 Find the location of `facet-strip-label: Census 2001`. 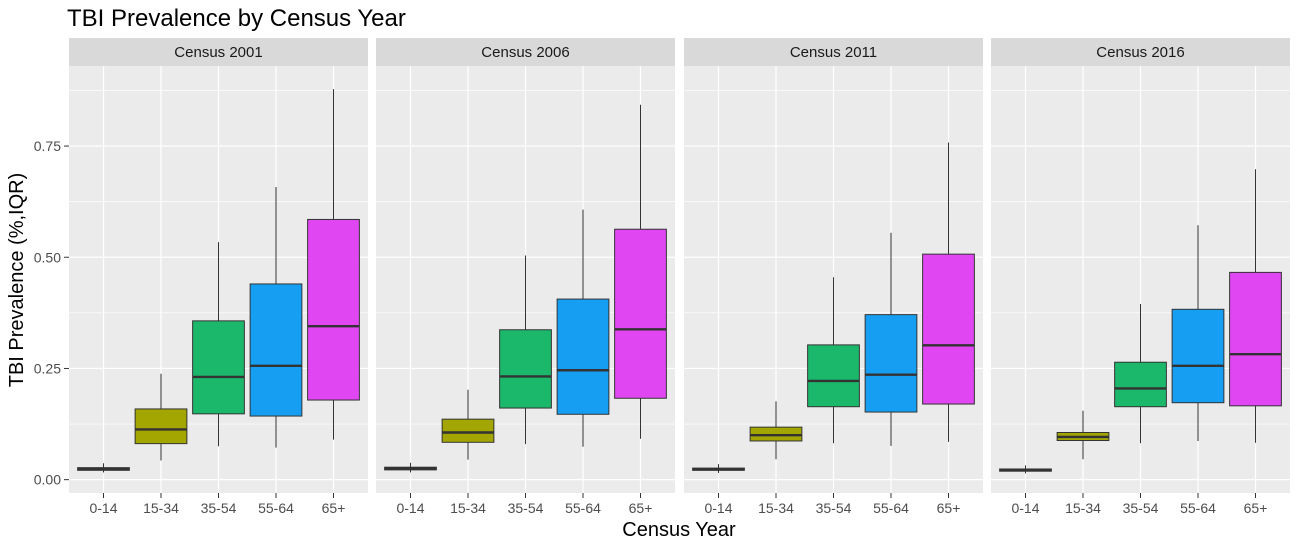

facet-strip-label: Census 2001 is located at coordinates (218, 52).